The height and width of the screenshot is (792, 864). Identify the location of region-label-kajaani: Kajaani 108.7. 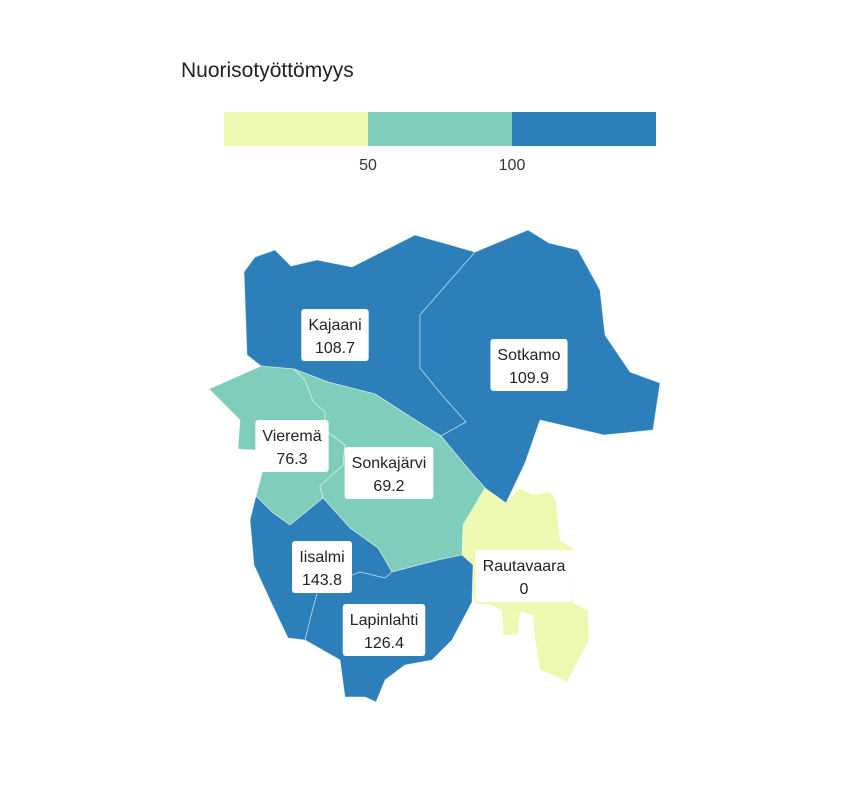
(335, 335).